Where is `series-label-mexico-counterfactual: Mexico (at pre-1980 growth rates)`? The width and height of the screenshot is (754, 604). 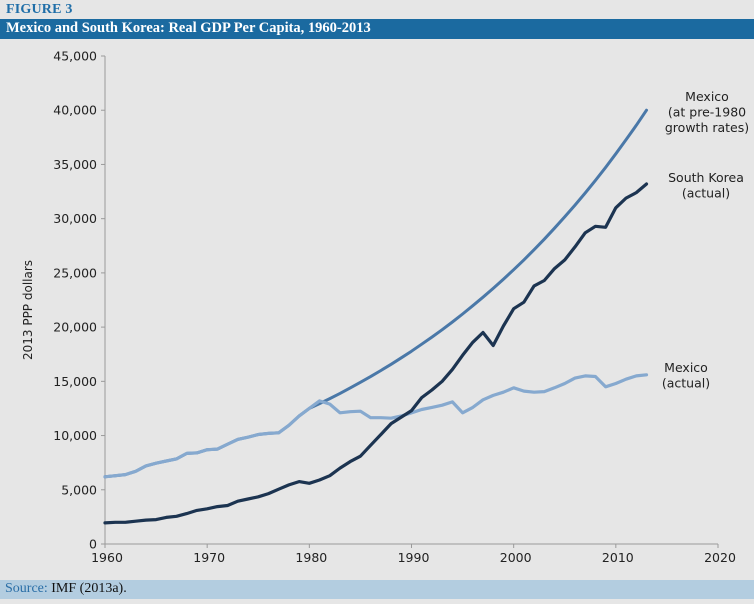
series-label-mexico-counterfactual: Mexico (at pre-1980 growth rates) is located at coordinates (707, 112).